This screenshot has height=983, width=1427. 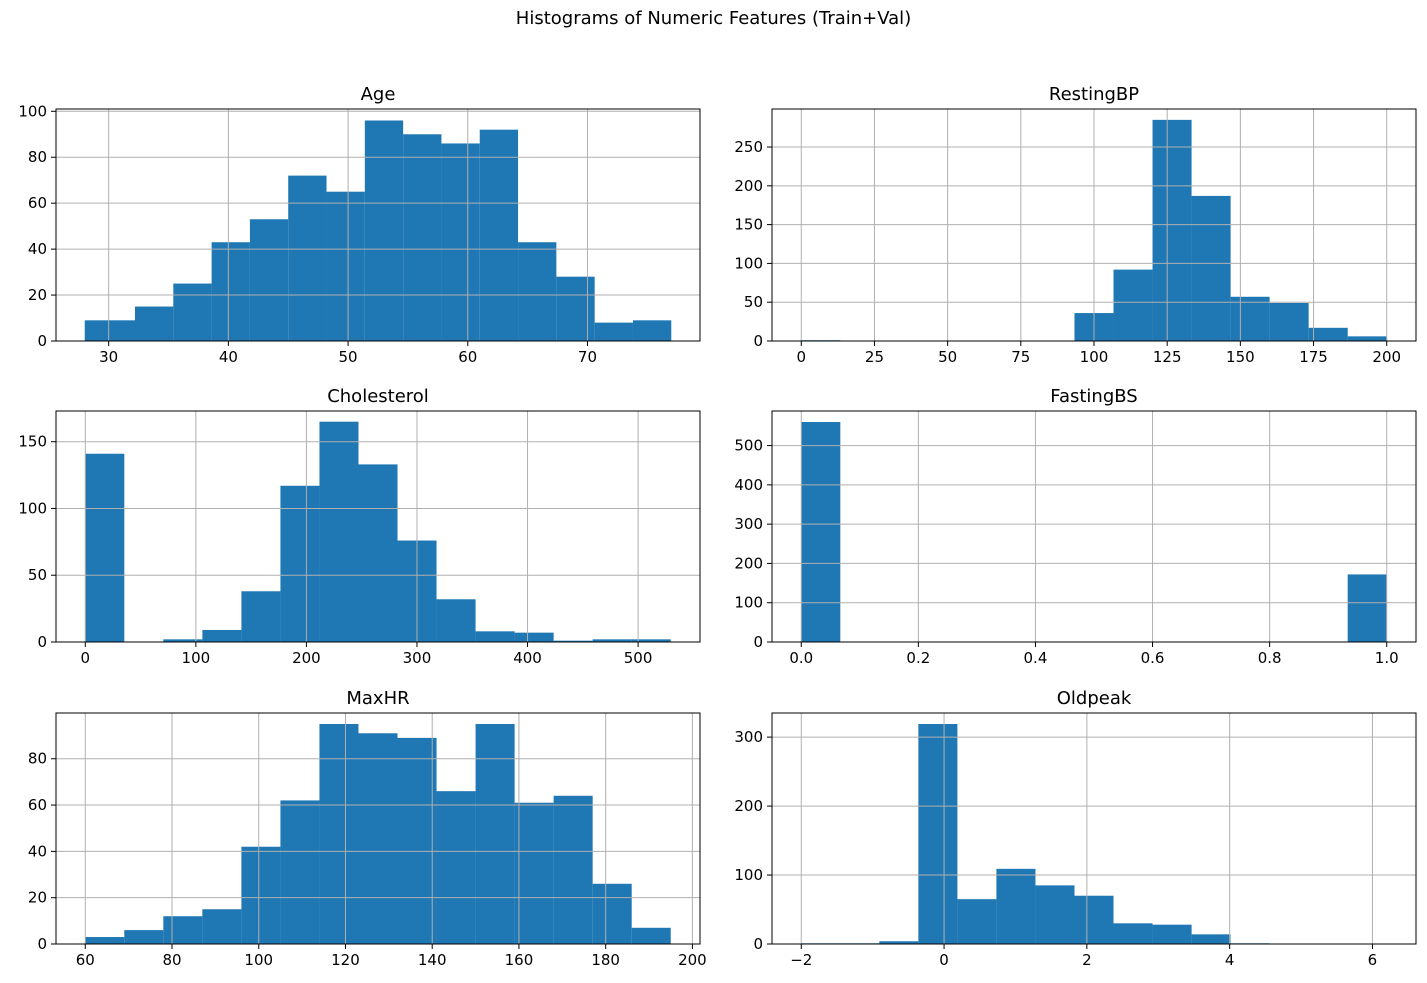 What do you see at coordinates (378, 396) in the screenshot?
I see `subplot-title: Cholesterol` at bounding box center [378, 396].